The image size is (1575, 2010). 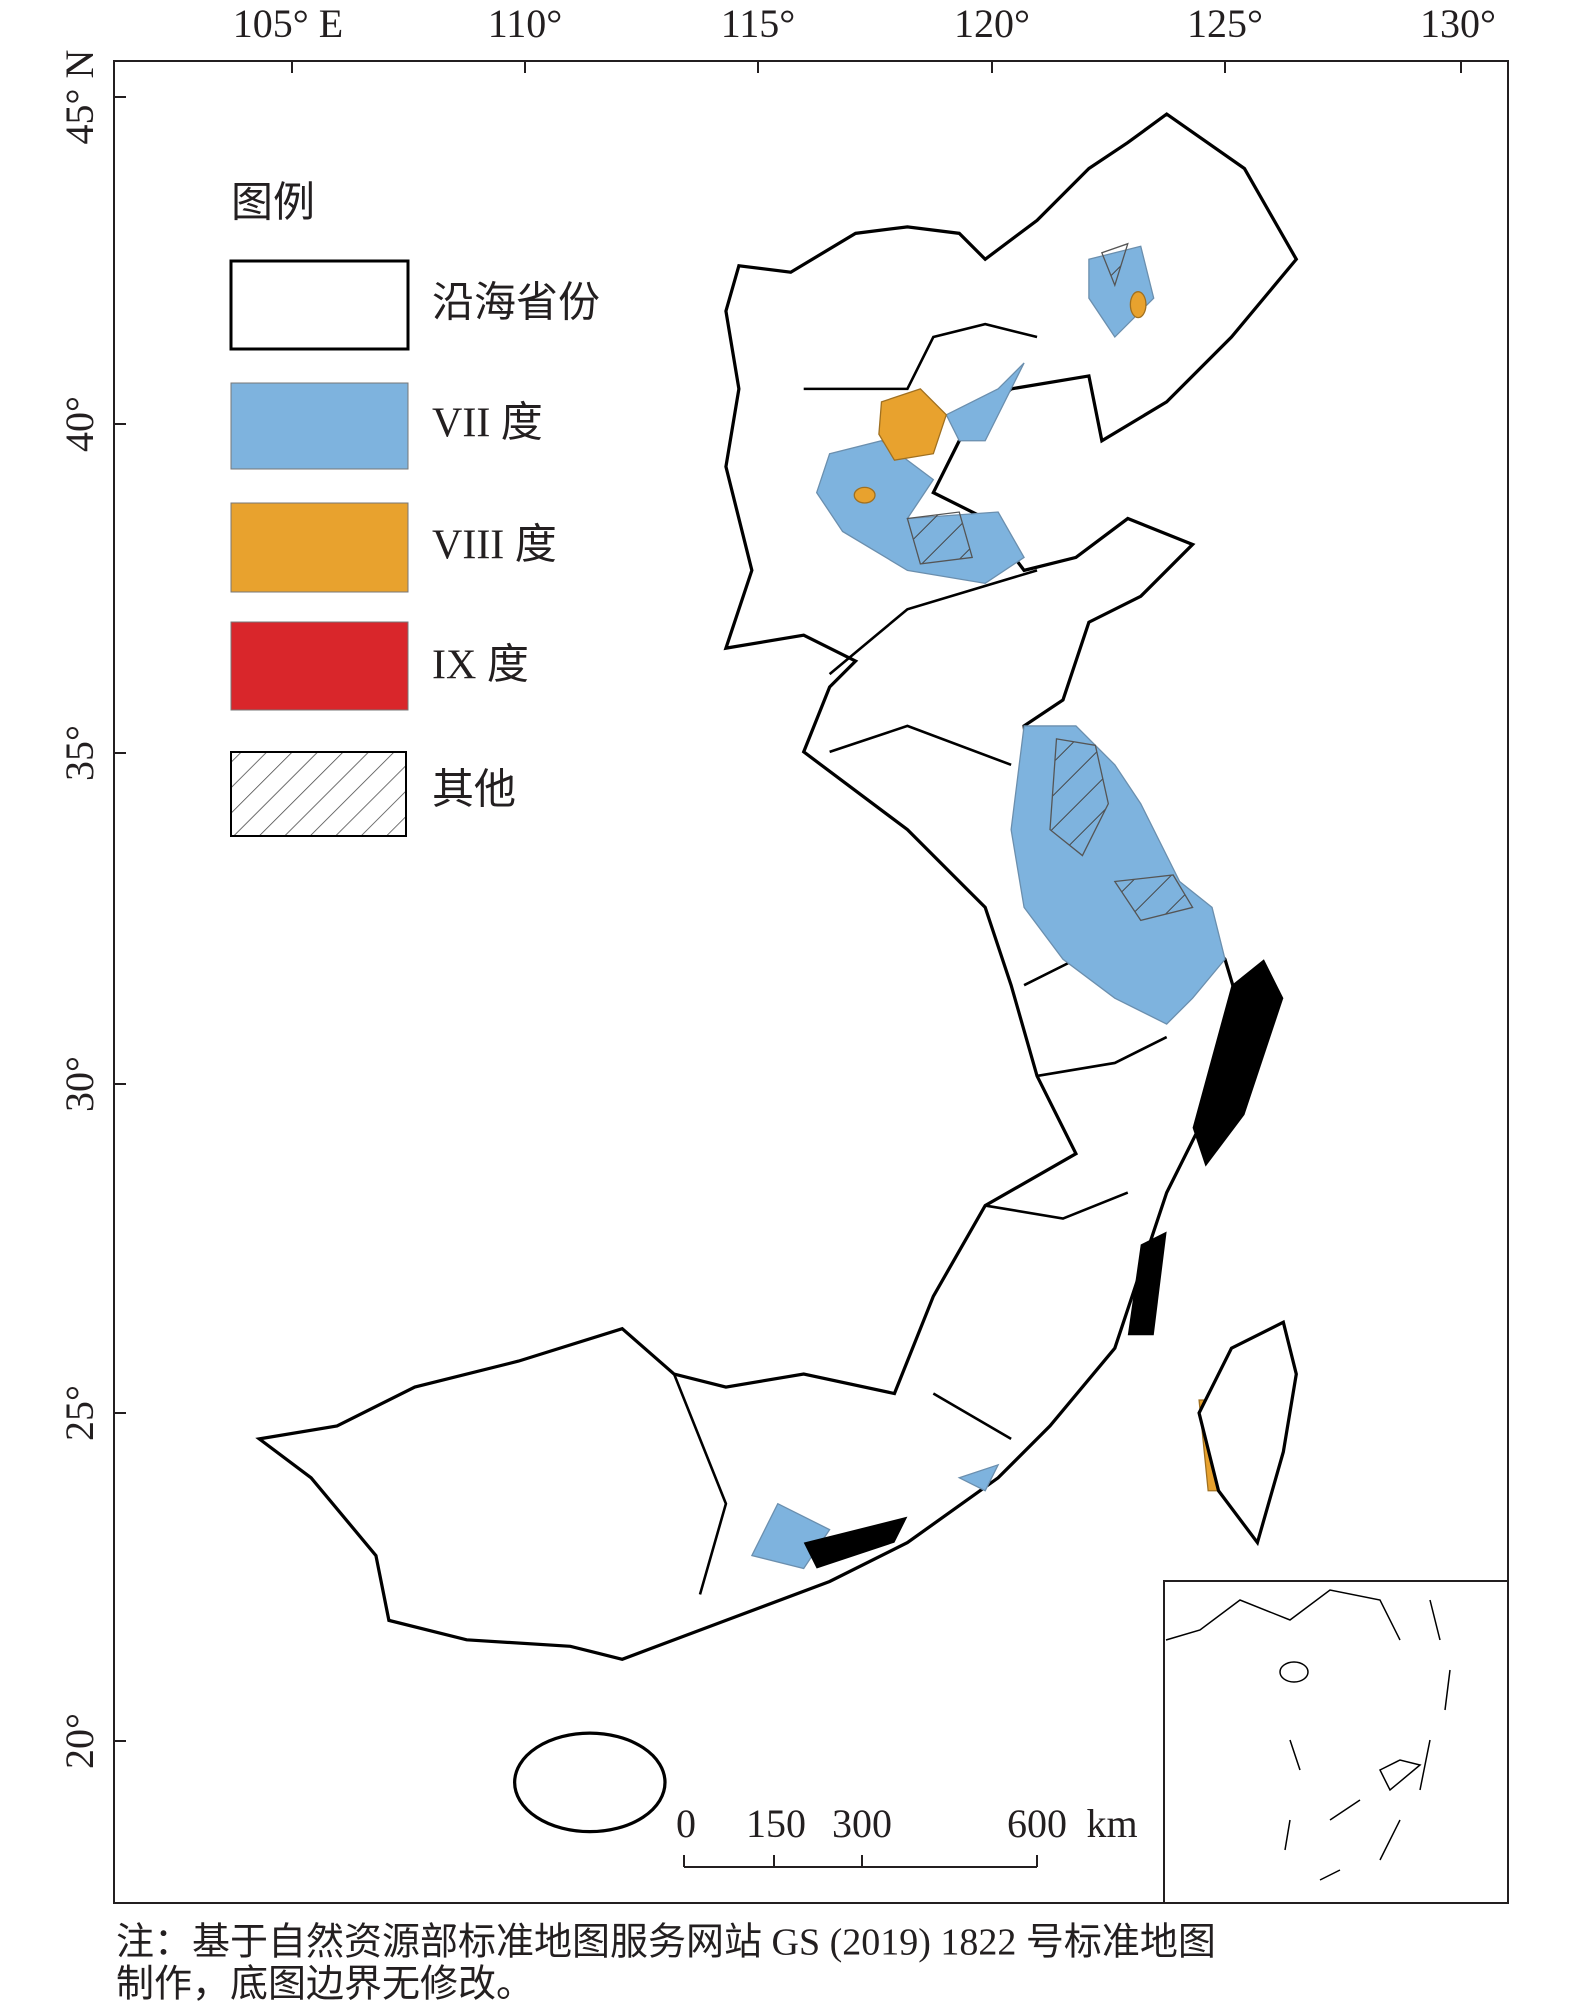 What do you see at coordinates (1225, 23) in the screenshot?
I see `longitude-label: 125°` at bounding box center [1225, 23].